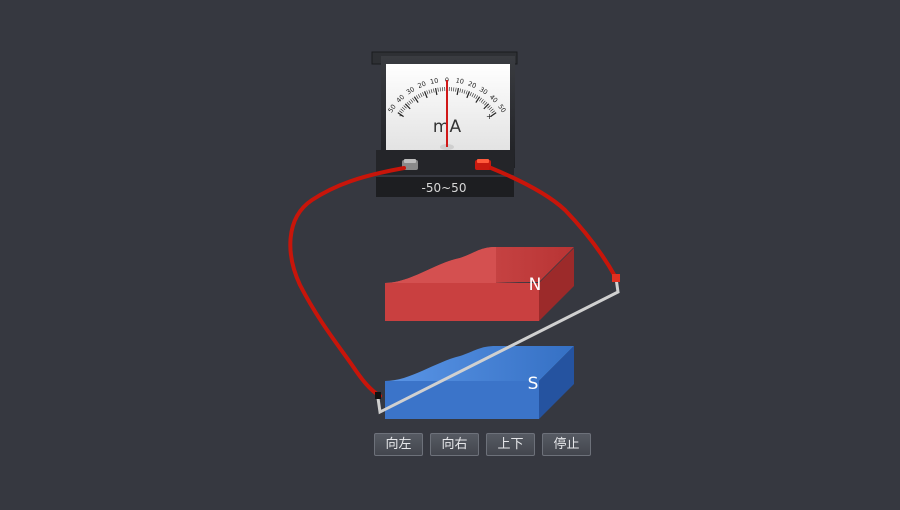  Describe the element at coordinates (454, 444) in the screenshot. I see `move-right-button: 向右` at that location.